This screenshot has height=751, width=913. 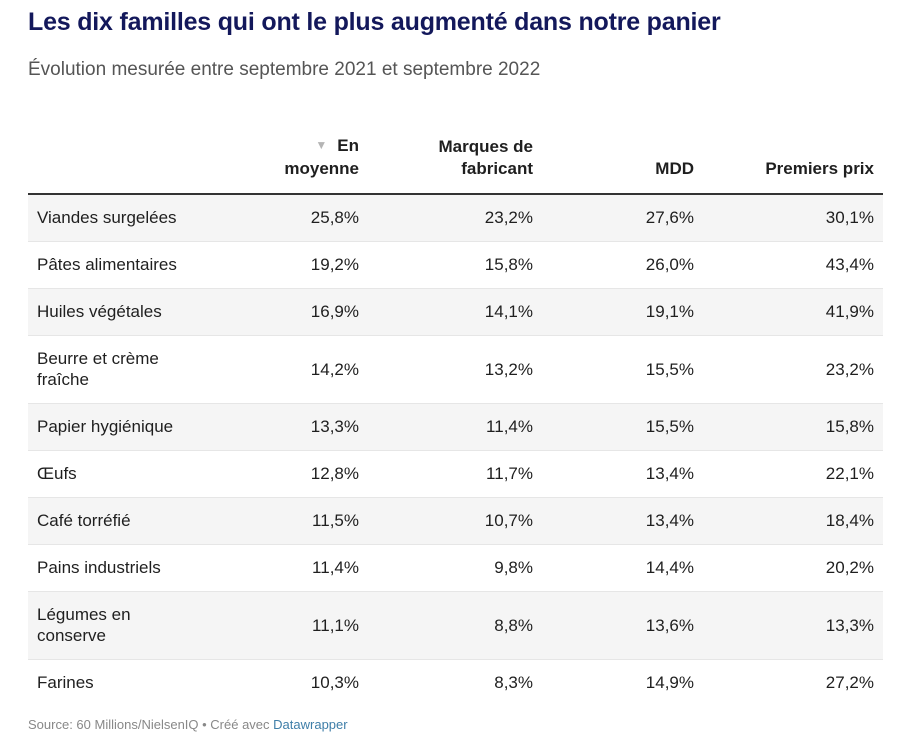 I want to click on cell-value: 19,2%, so click(x=302, y=264).